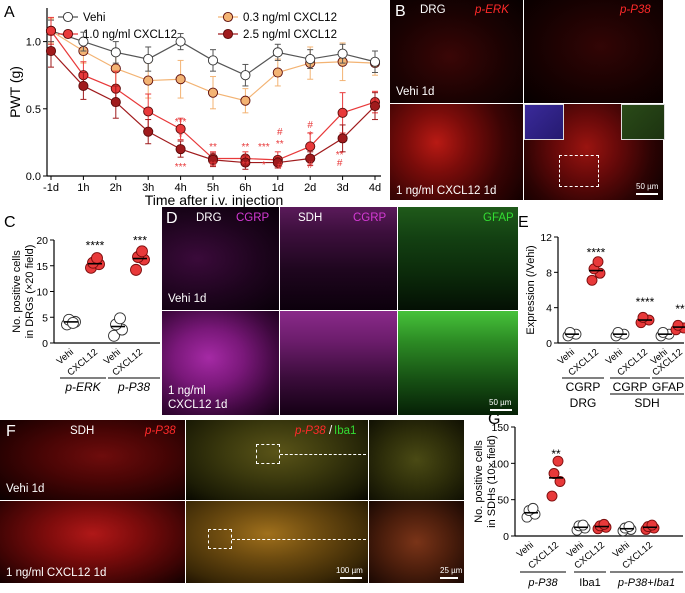  What do you see at coordinates (310, 431) in the screenshot?
I see `f-label-pp38-merge: p-P38` at bounding box center [310, 431].